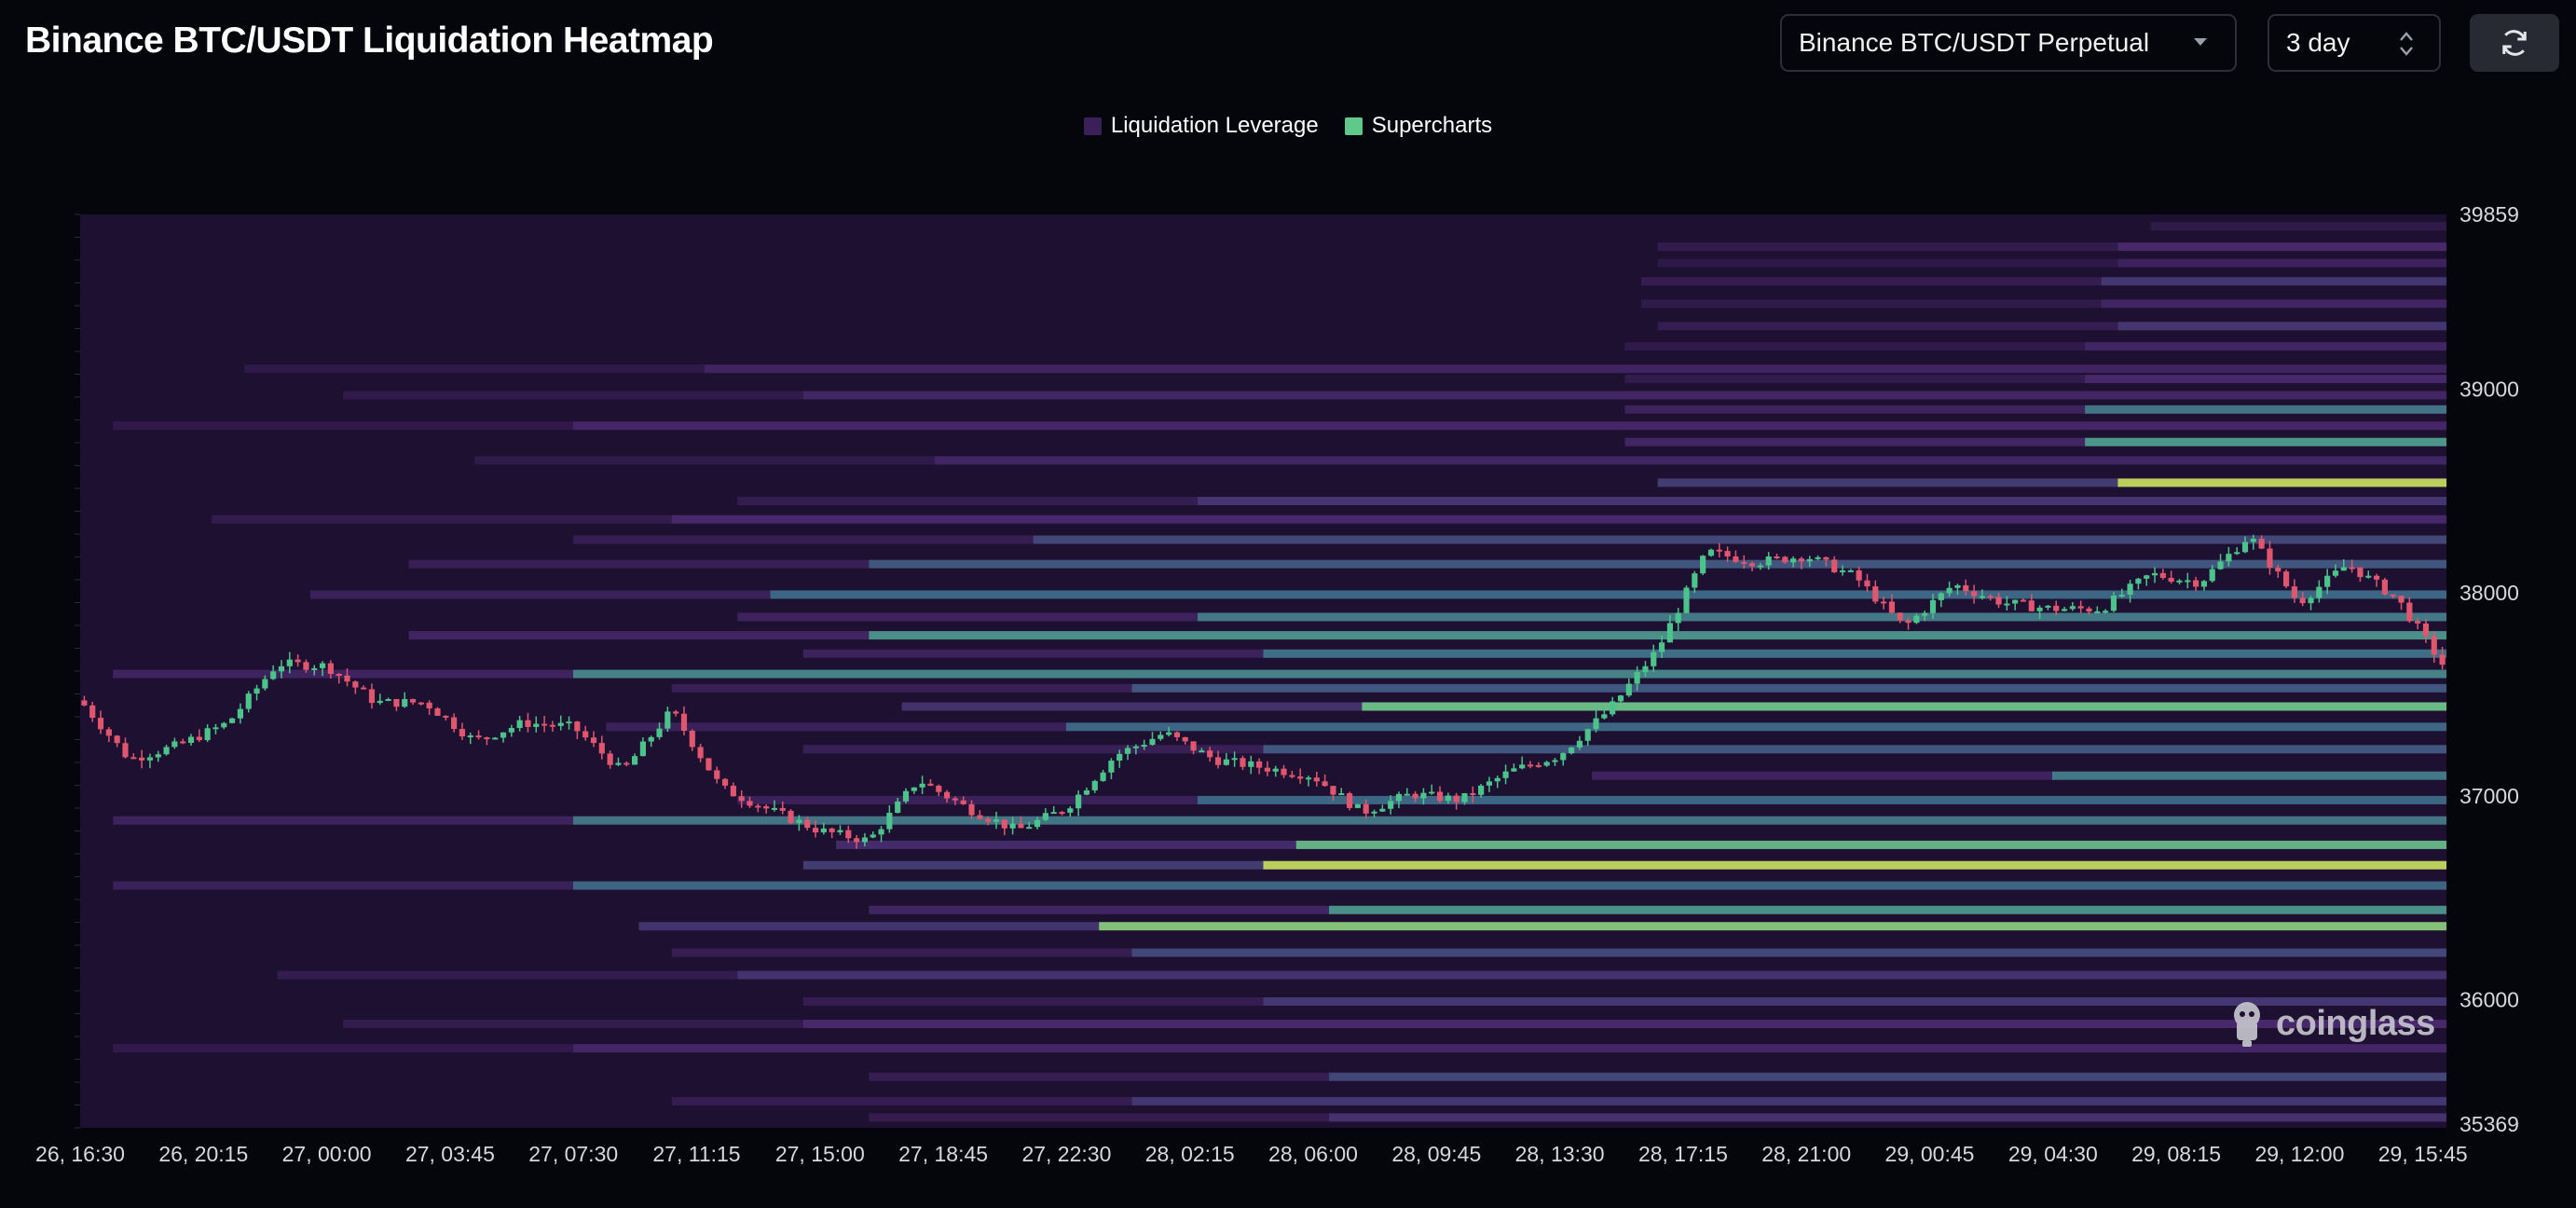  Describe the element at coordinates (2008, 43) in the screenshot. I see `market-select: Binance BTC/USDT Perpetual` at that location.